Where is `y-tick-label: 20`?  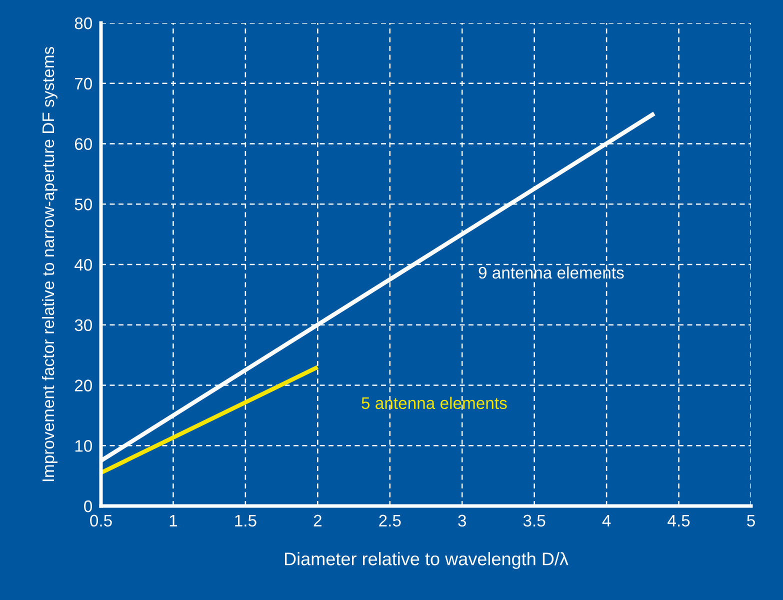
y-tick-label: 20 is located at coordinates (83, 386).